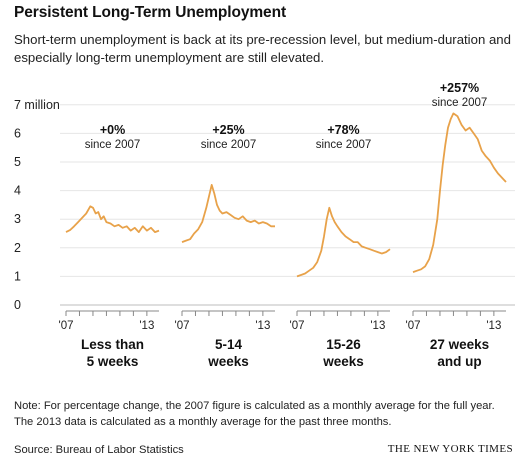 The height and width of the screenshot is (471, 525). What do you see at coordinates (17, 276) in the screenshot?
I see `y-tick-label: 1` at bounding box center [17, 276].